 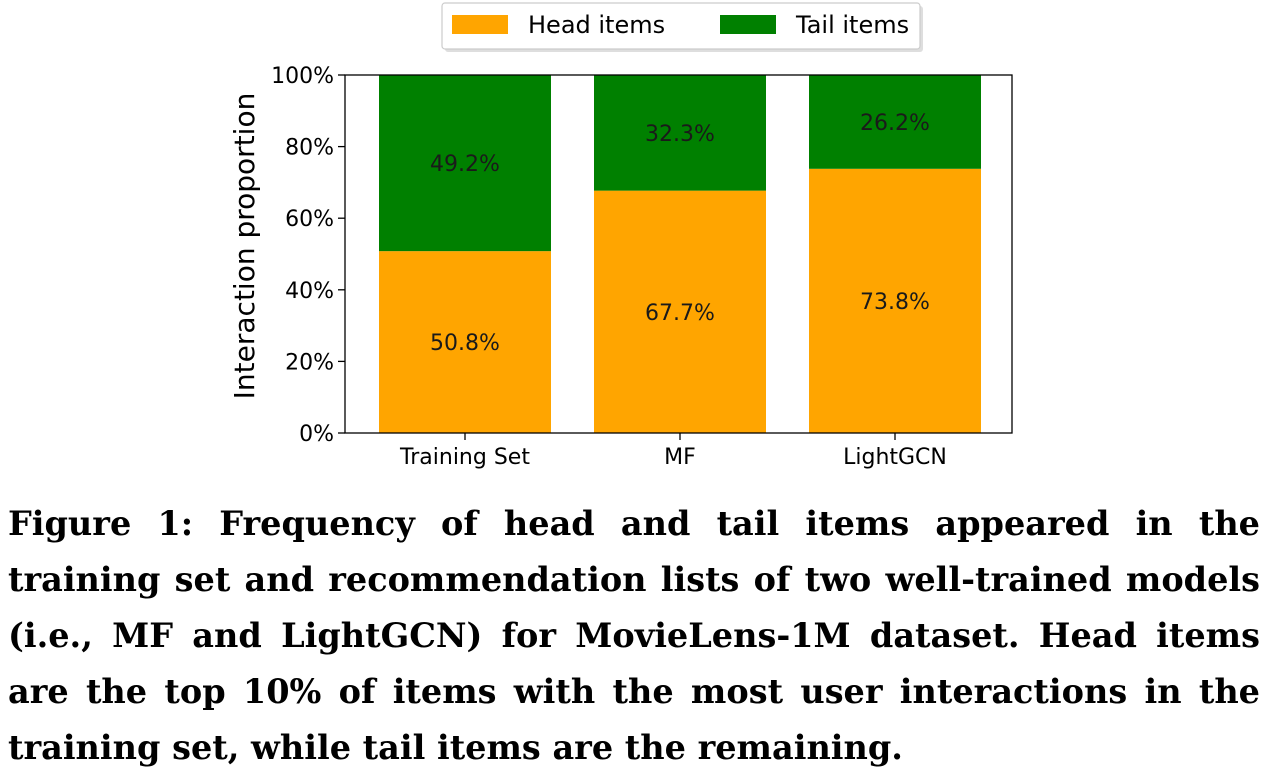 What do you see at coordinates (596, 25) in the screenshot?
I see `legend-label: Head items` at bounding box center [596, 25].